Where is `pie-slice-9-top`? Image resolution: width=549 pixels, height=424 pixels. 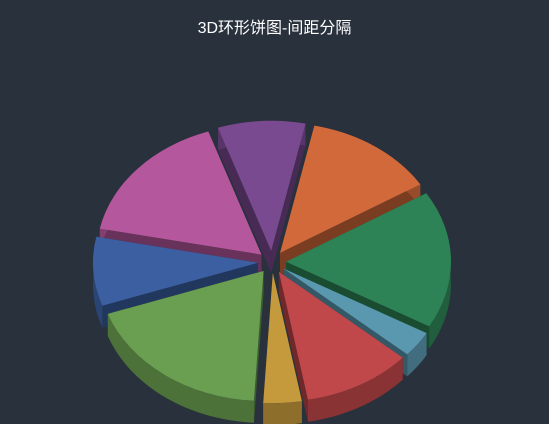
pie-slice-9-top is located at coordinates (261, 185).